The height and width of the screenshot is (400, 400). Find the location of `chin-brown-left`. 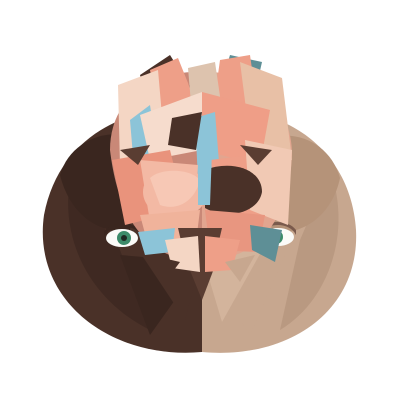

chin-brown-left is located at coordinates (165, 268).